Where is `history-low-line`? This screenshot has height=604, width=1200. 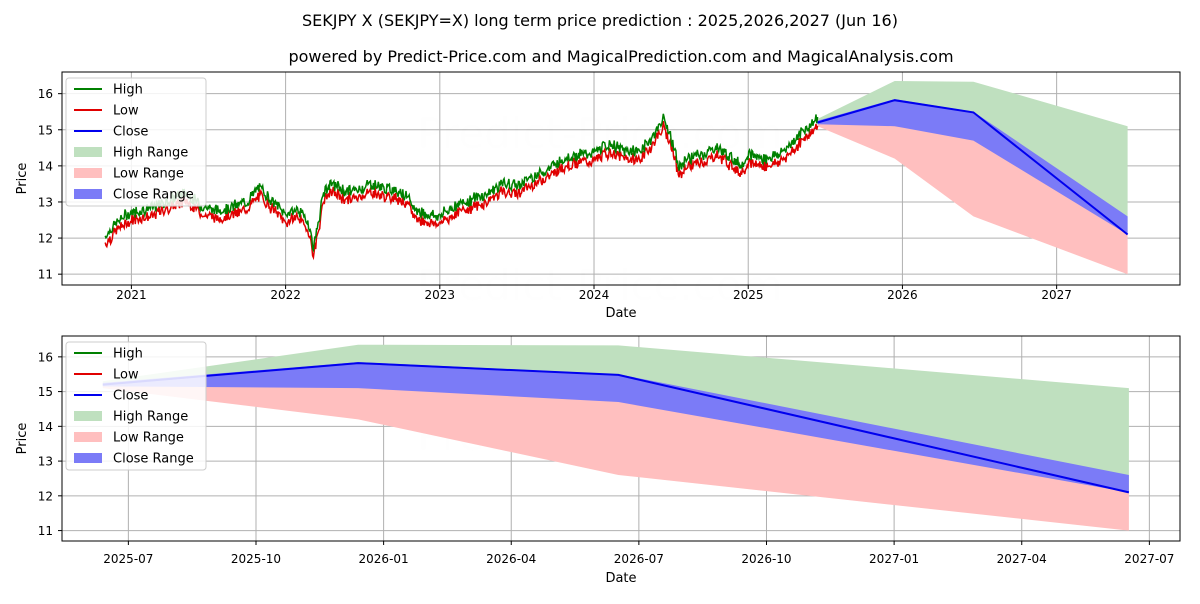
history-low-line is located at coordinates (461, 190).